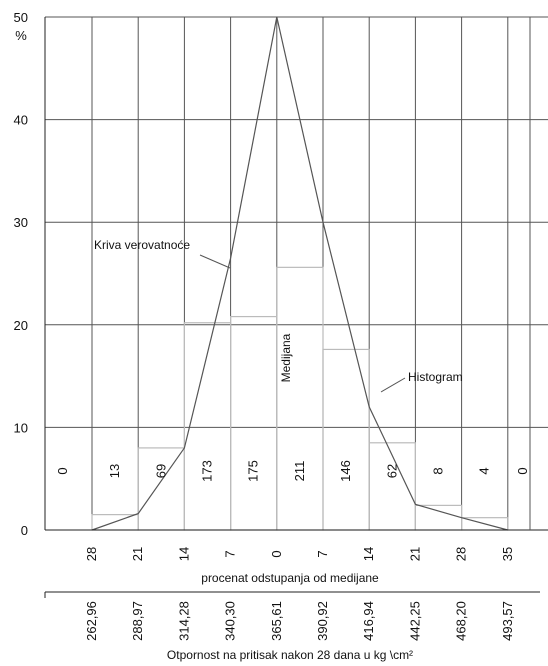 Image resolution: width=548 pixels, height=666 pixels. Describe the element at coordinates (276, 621) in the screenshot. I see `secondary-x-tick-label-4: 365,61` at that location.